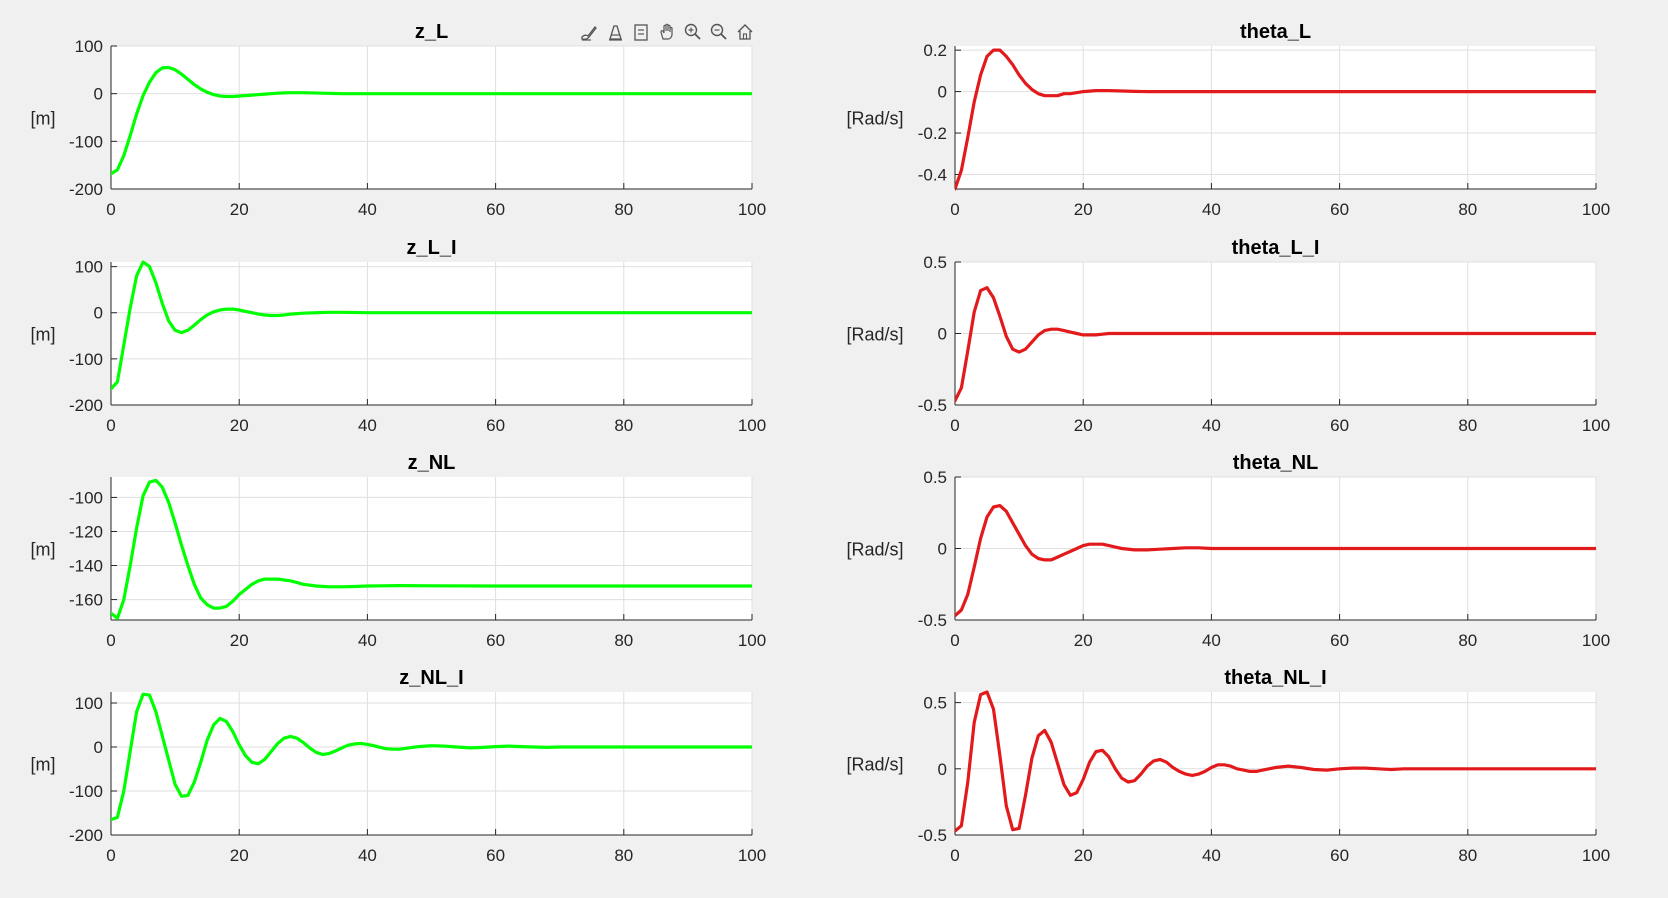 Image resolution: width=1668 pixels, height=898 pixels. Describe the element at coordinates (1275, 678) in the screenshot. I see `chart-title: theta_NL_I` at that location.